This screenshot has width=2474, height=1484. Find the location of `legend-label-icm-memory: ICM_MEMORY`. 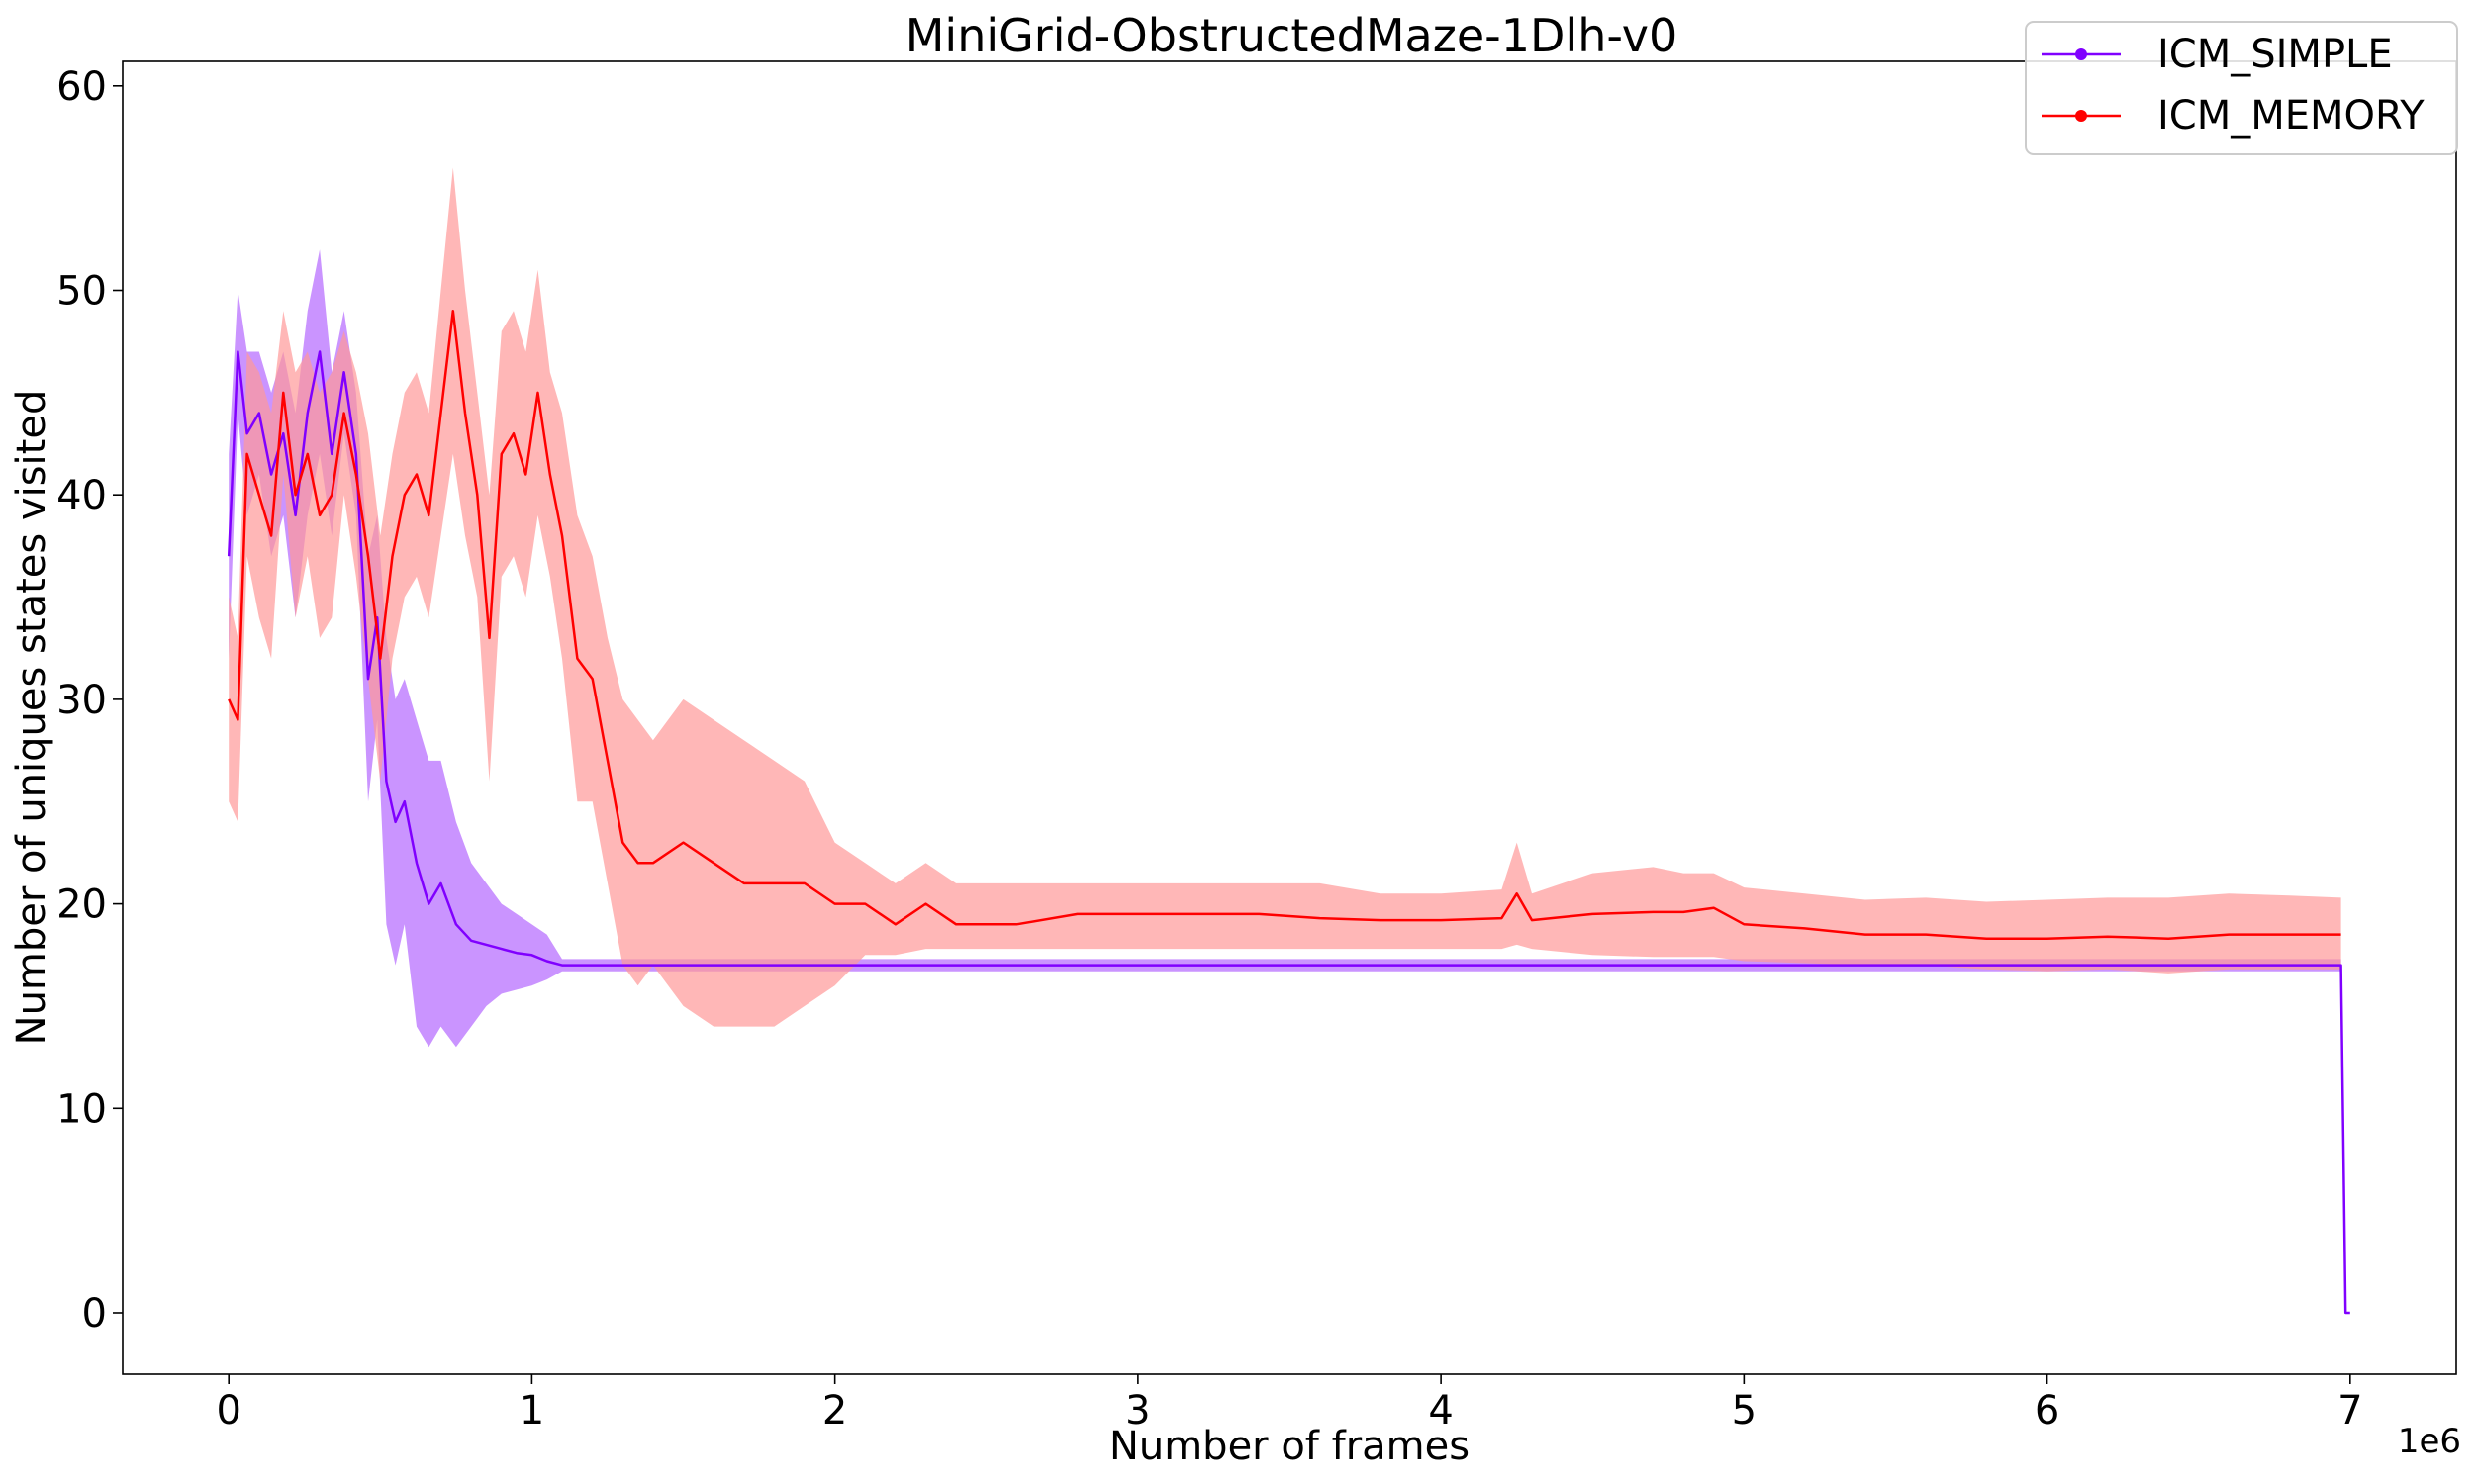

legend-label-icm-memory: ICM_MEMORY is located at coordinates (2291, 116).